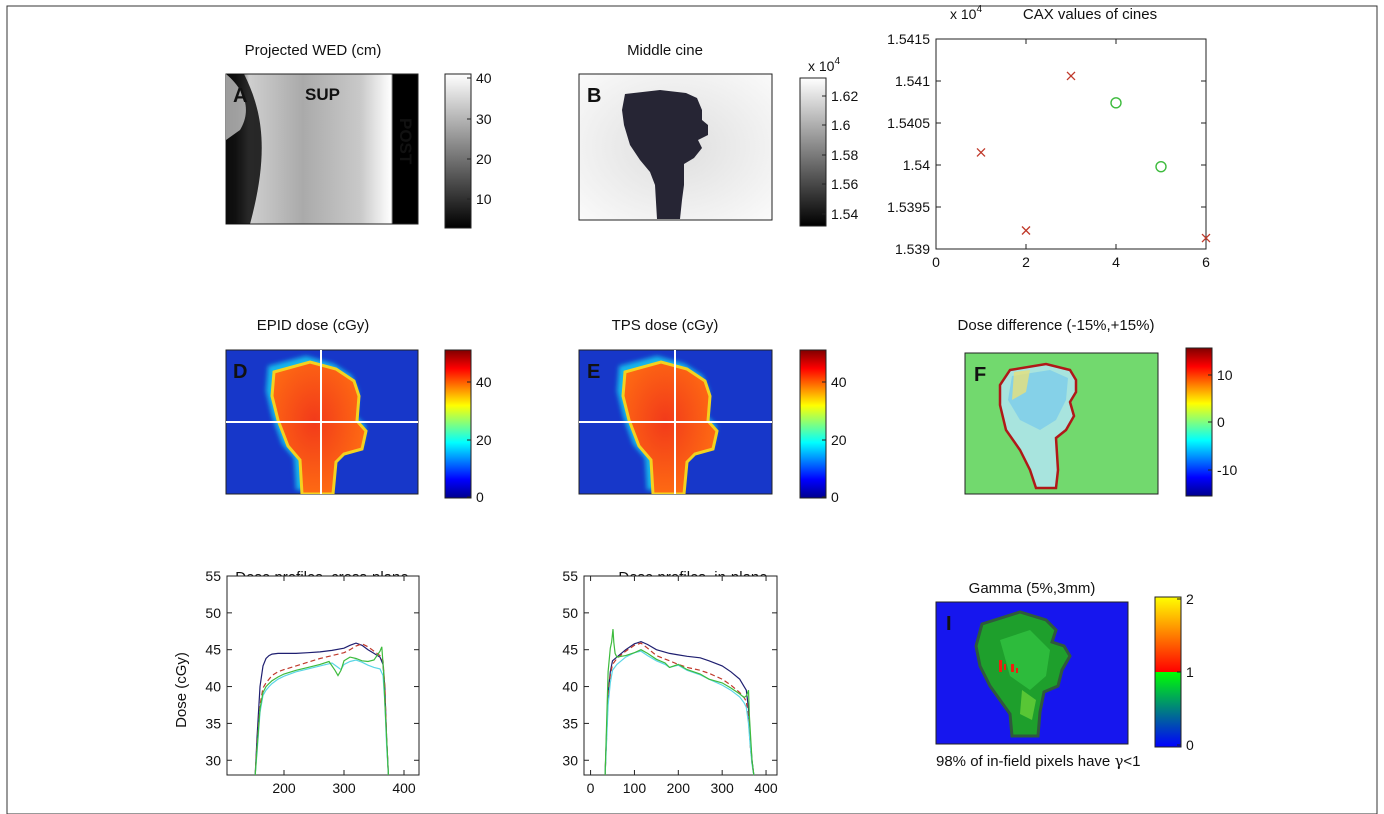  I want to click on panel-d: EPID dose (cGy) D 40 20 0, so click(358, 411).